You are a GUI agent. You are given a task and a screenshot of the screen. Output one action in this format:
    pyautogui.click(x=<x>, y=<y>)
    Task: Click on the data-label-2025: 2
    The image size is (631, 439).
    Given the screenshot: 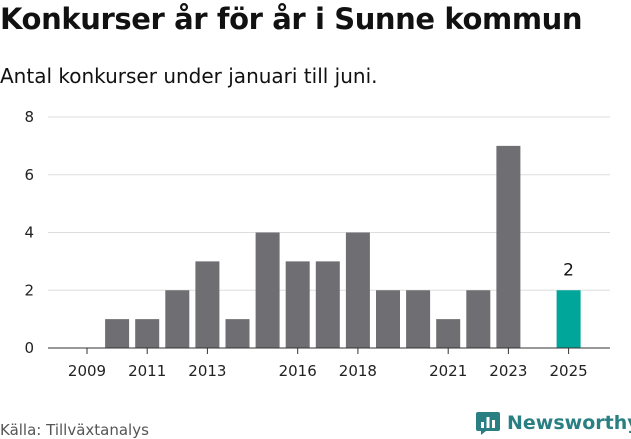 What is the action you would take?
    pyautogui.click(x=568, y=270)
    